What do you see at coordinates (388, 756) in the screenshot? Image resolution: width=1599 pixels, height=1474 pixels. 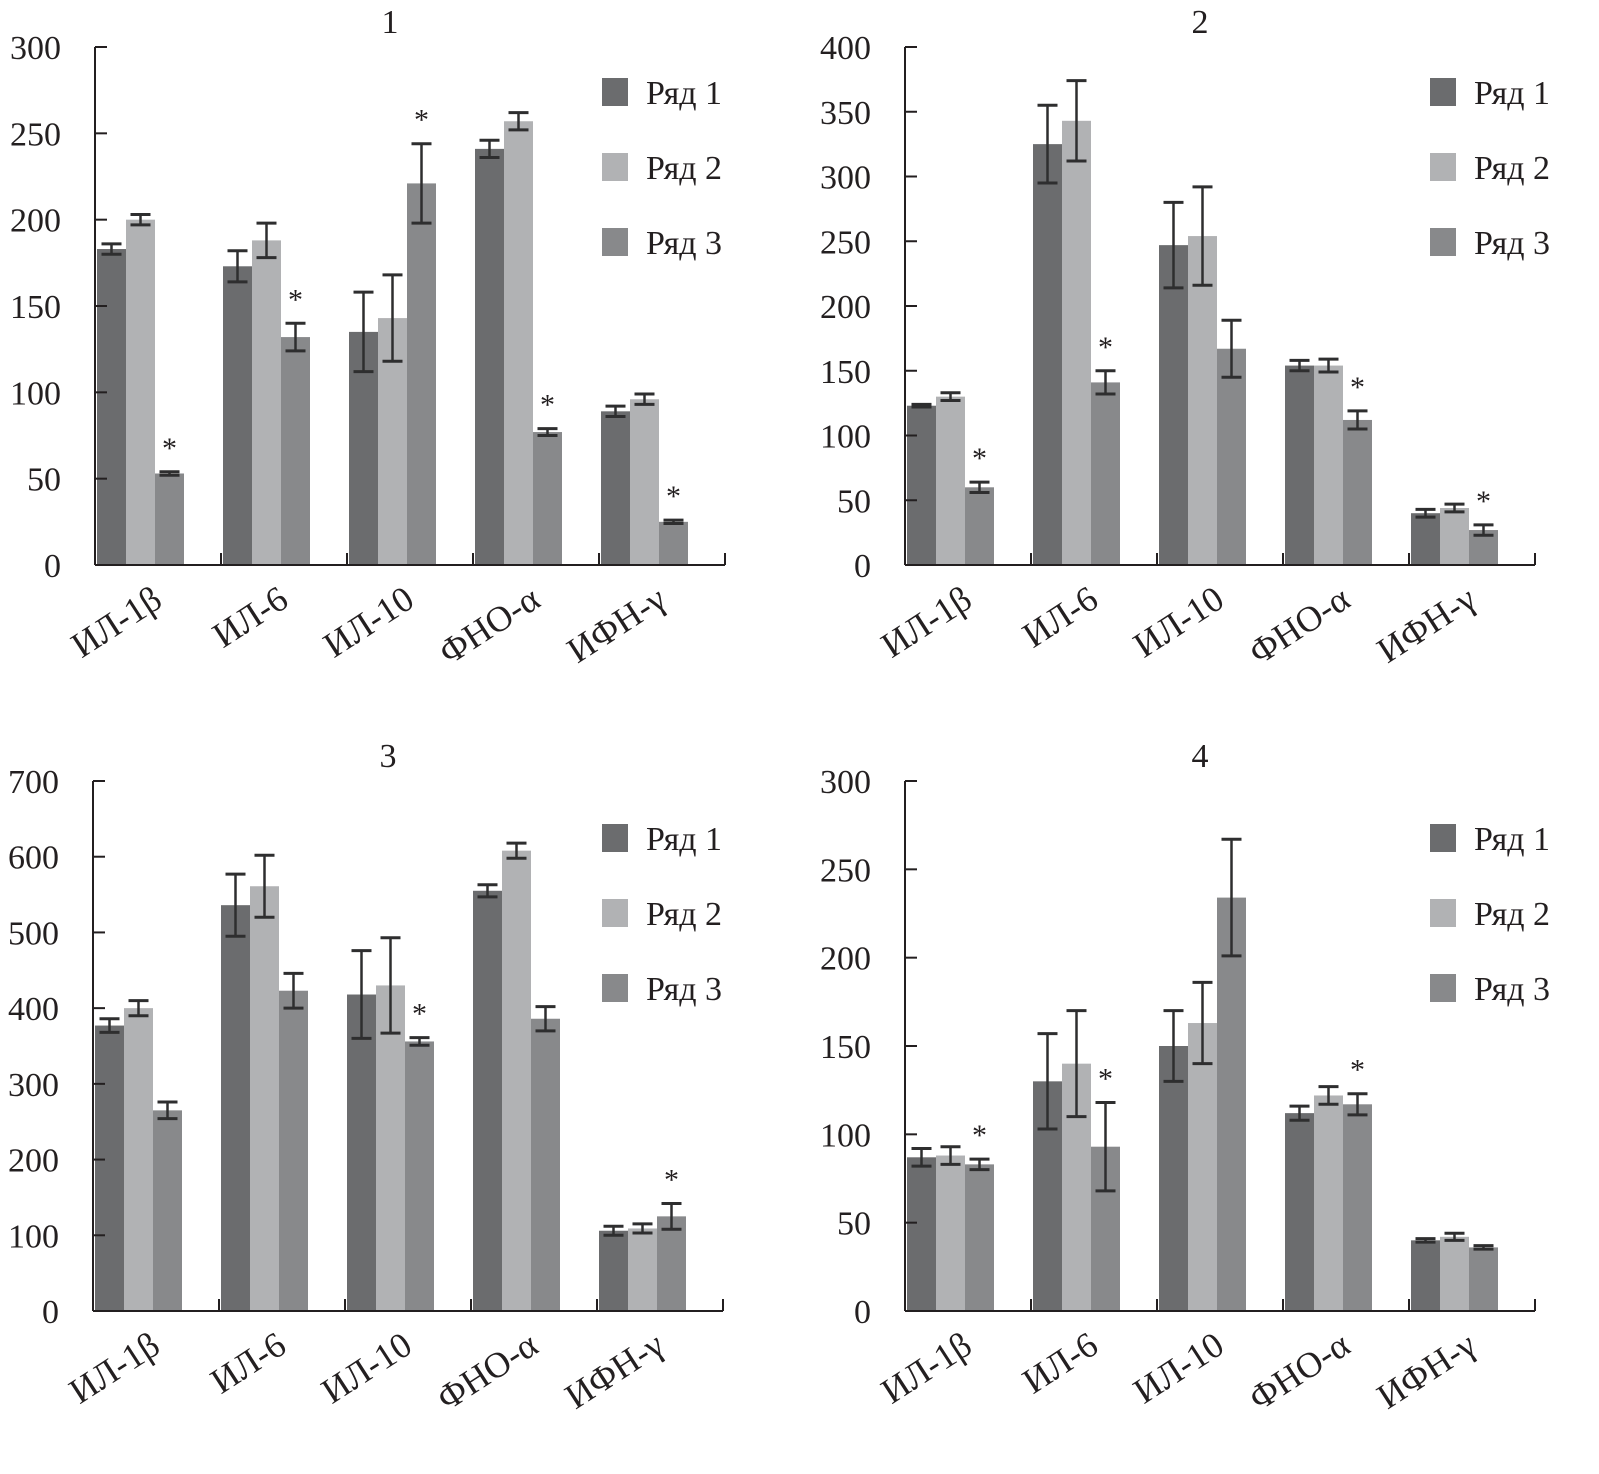 I see `chart-title: 3` at bounding box center [388, 756].